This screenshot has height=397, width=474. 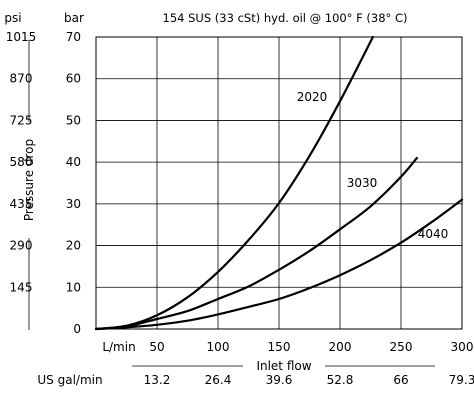 What do you see at coordinates (362, 183) in the screenshot?
I see `series-label-3030: 3030` at bounding box center [362, 183].